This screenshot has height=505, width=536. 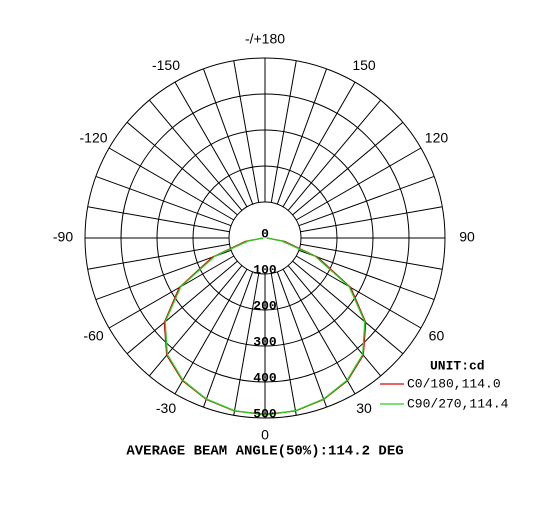 What do you see at coordinates (457, 365) in the screenshot?
I see `unit-label: UNIT:cd` at bounding box center [457, 365].